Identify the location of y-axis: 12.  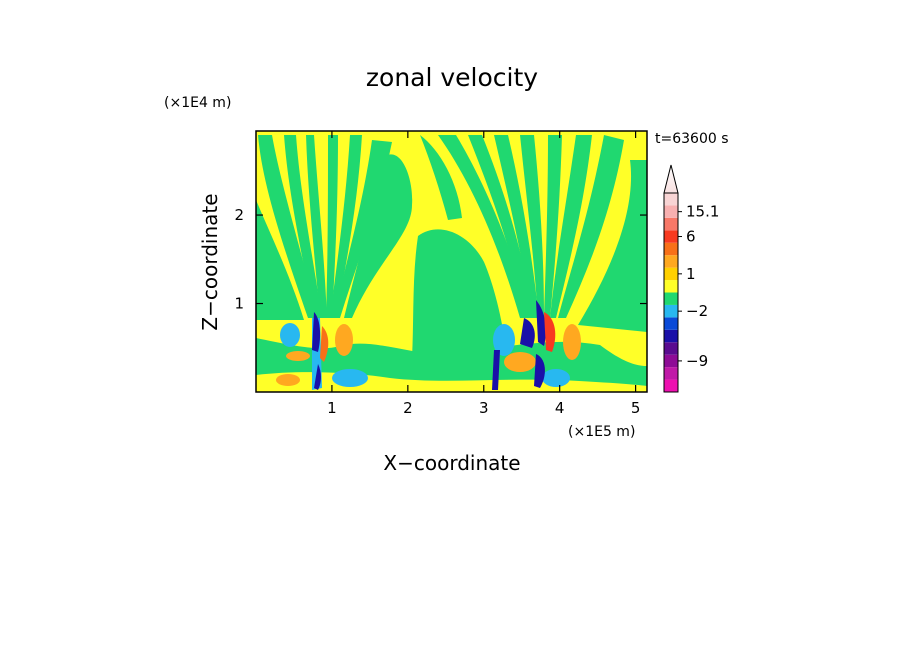
(440, 259).